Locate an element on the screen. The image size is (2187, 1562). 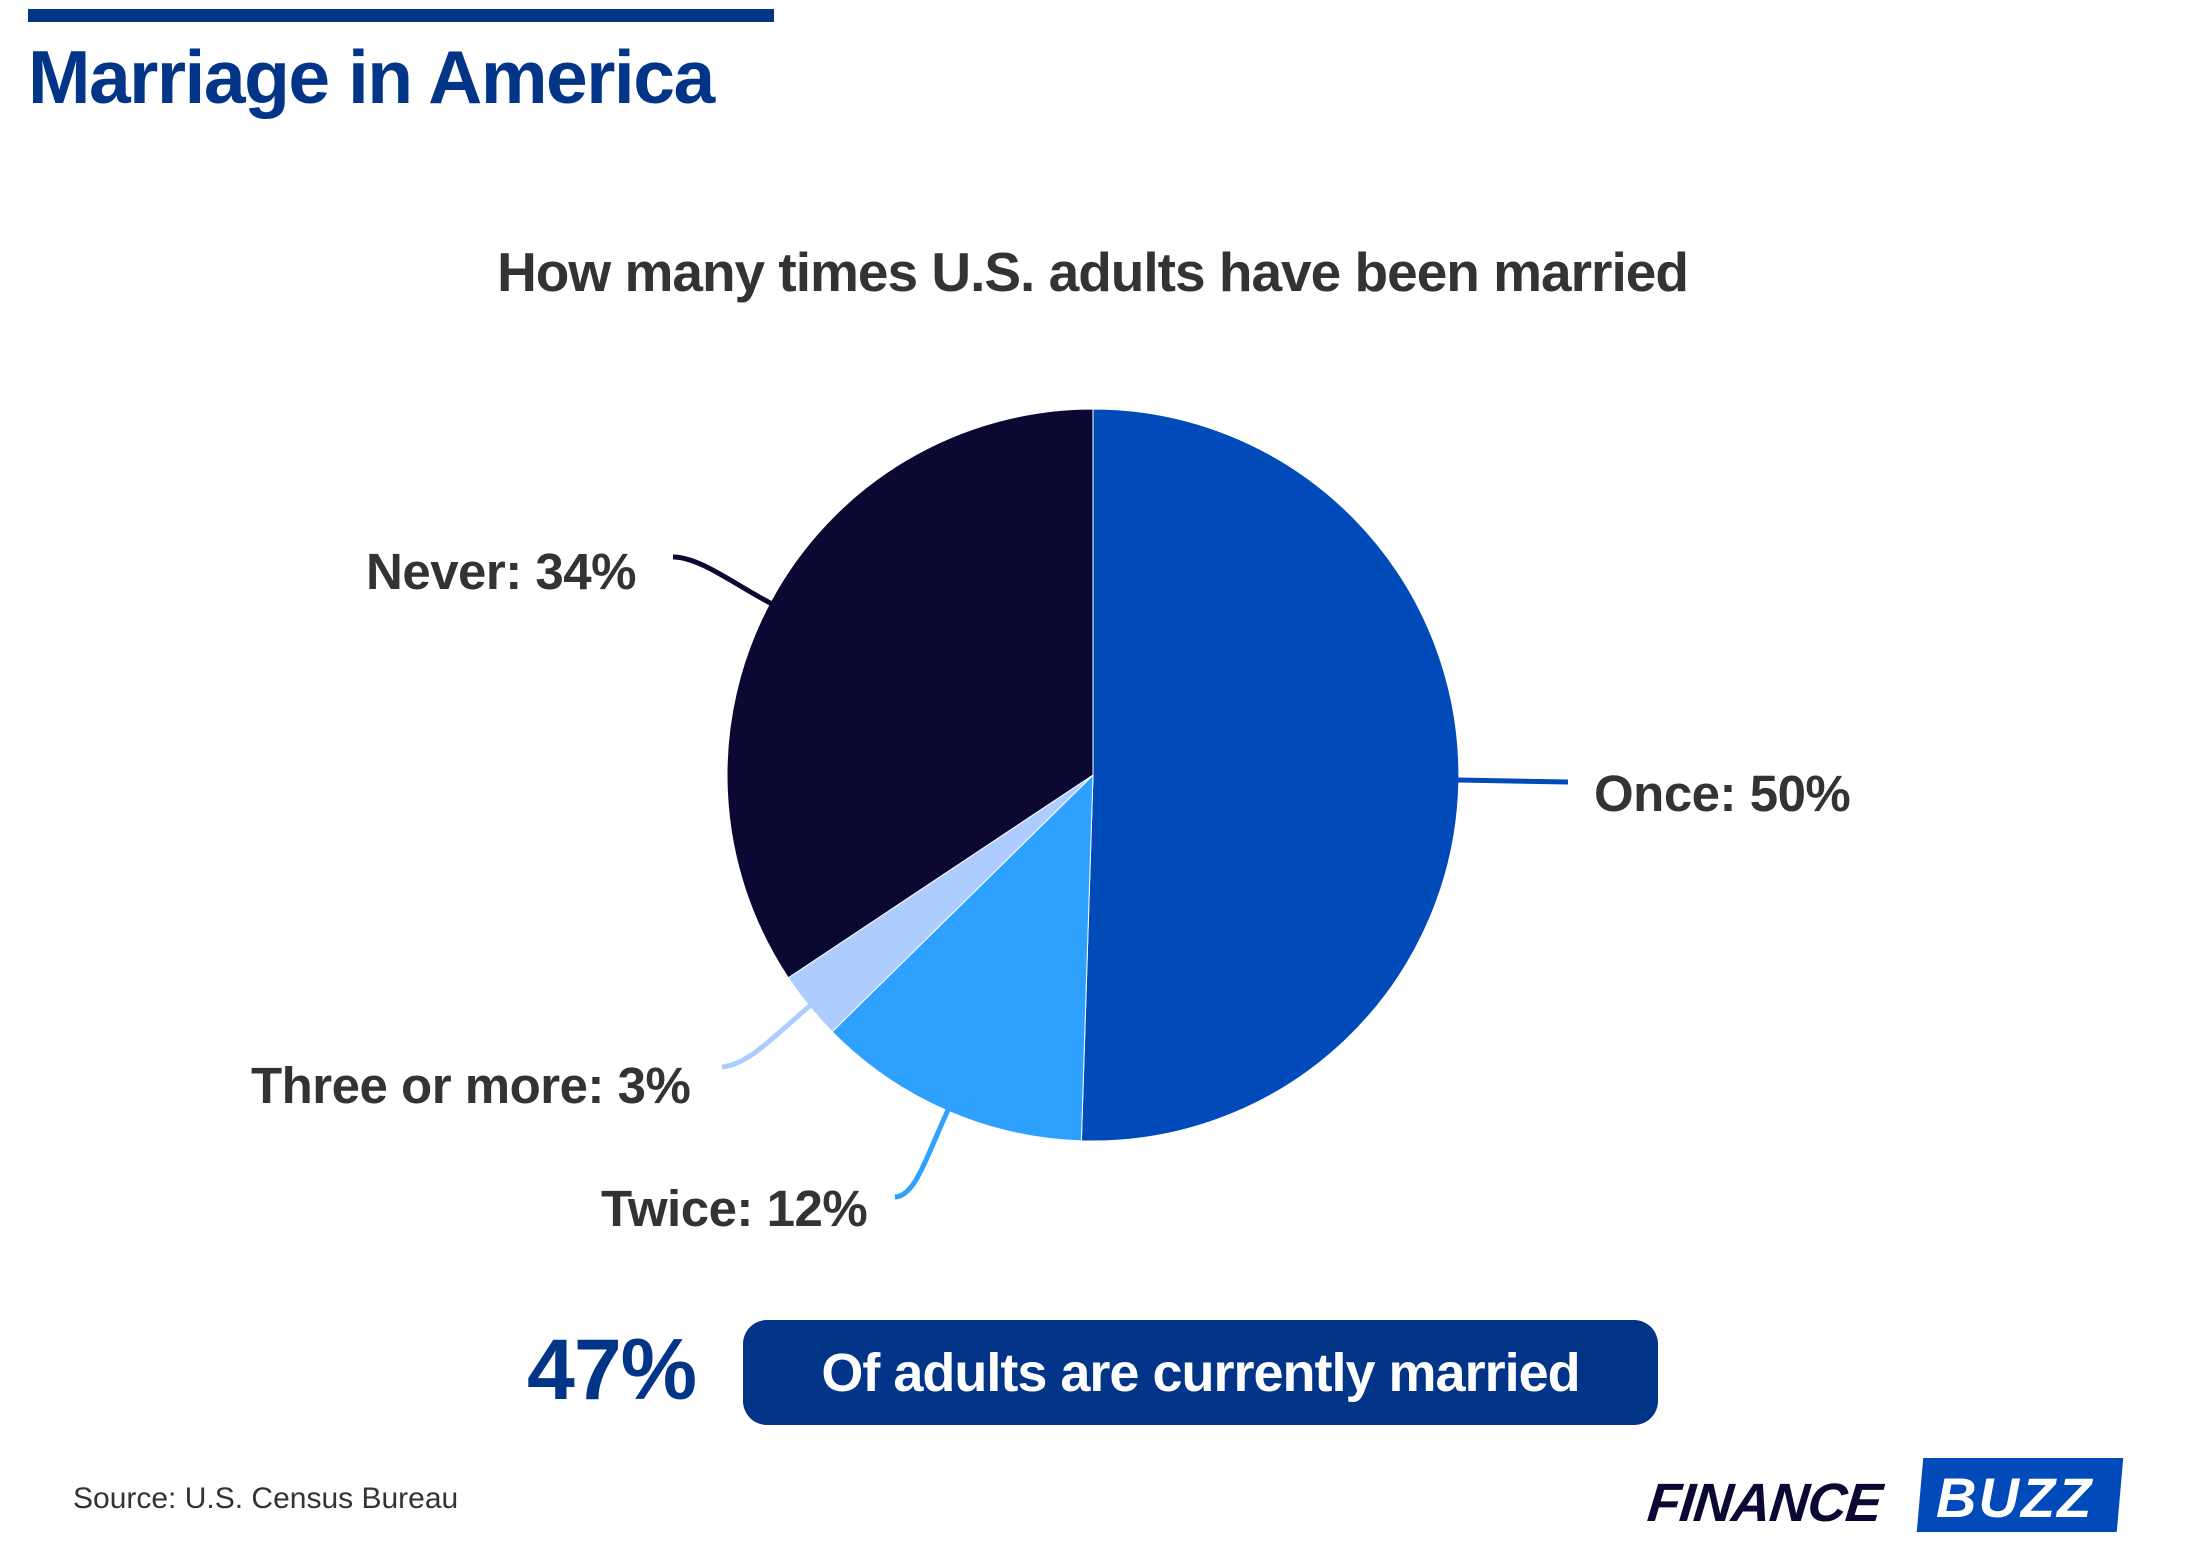
stat-pill-text: Of adults are currently married is located at coordinates (1200, 1372).